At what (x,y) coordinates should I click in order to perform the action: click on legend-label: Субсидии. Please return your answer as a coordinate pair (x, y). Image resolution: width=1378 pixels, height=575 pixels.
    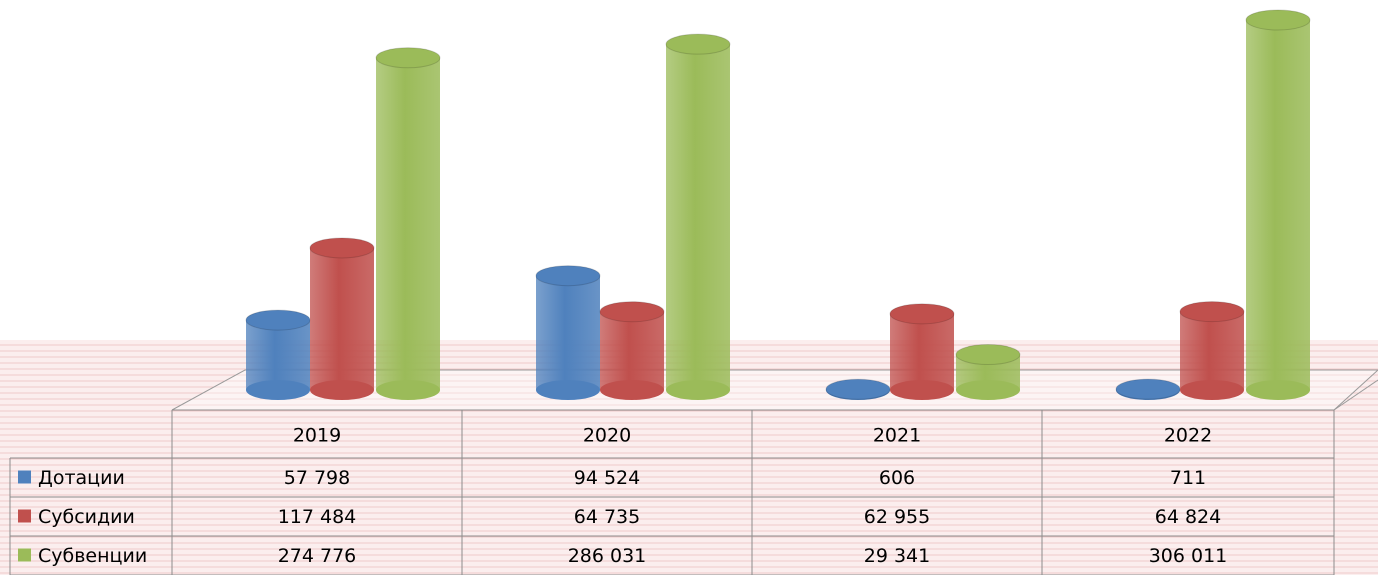
    Looking at the image, I should click on (86, 517).